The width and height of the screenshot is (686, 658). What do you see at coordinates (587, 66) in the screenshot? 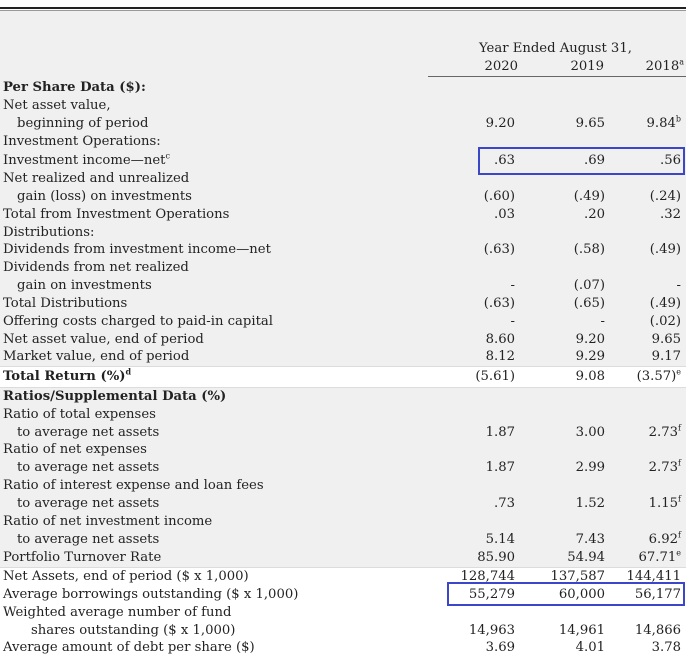
I see `year-2019: 2019` at bounding box center [587, 66].